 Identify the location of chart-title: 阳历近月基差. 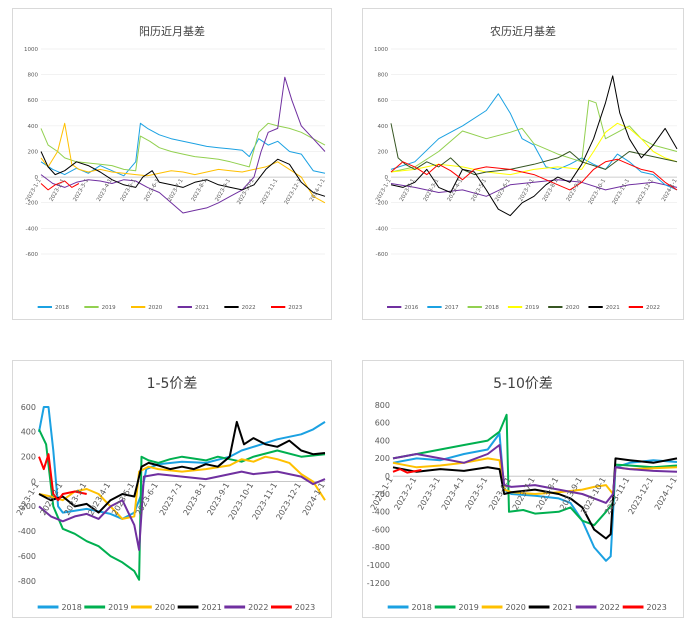
(172, 31).